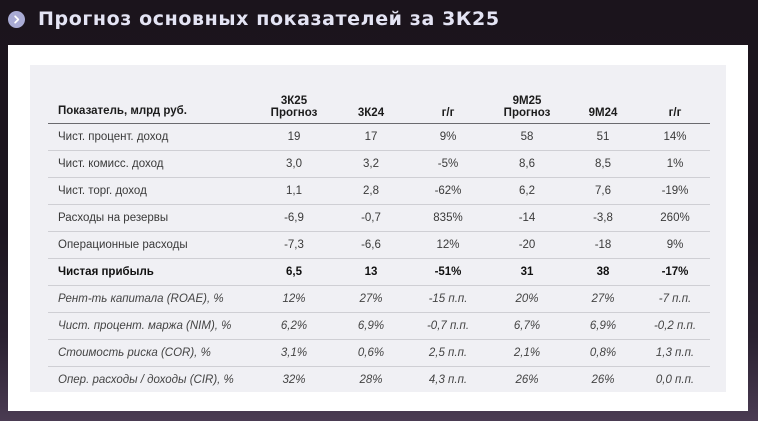 This screenshot has width=758, height=421. Describe the element at coordinates (371, 272) in the screenshot. I see `cell-3q24: 13` at that location.